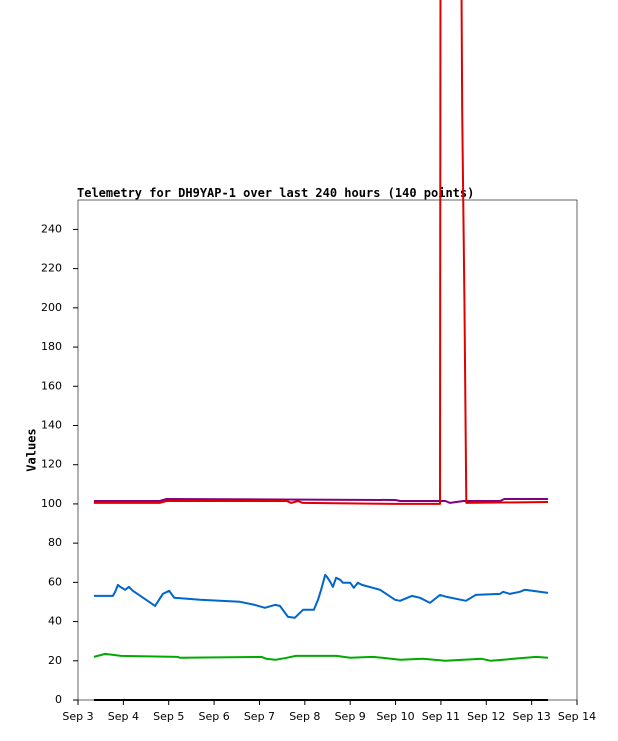 This screenshot has height=741, width=618. I want to click on x-tick-label: Sep 4, so click(123, 716).